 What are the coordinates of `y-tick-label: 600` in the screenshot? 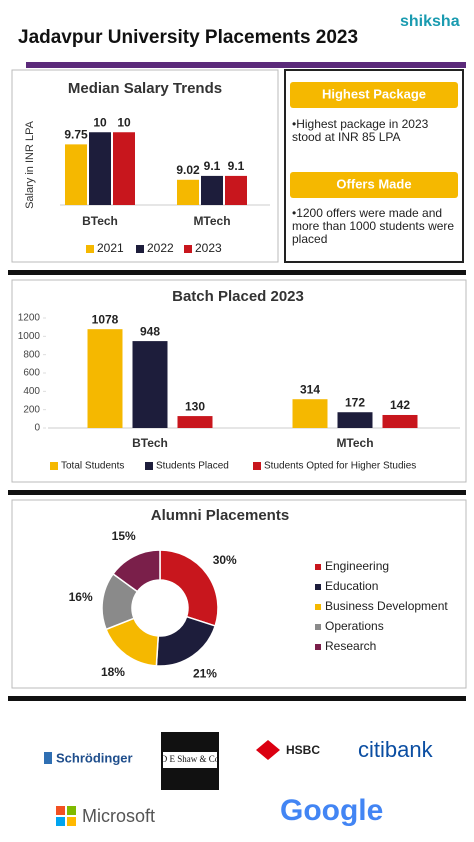 It's located at (31, 373).